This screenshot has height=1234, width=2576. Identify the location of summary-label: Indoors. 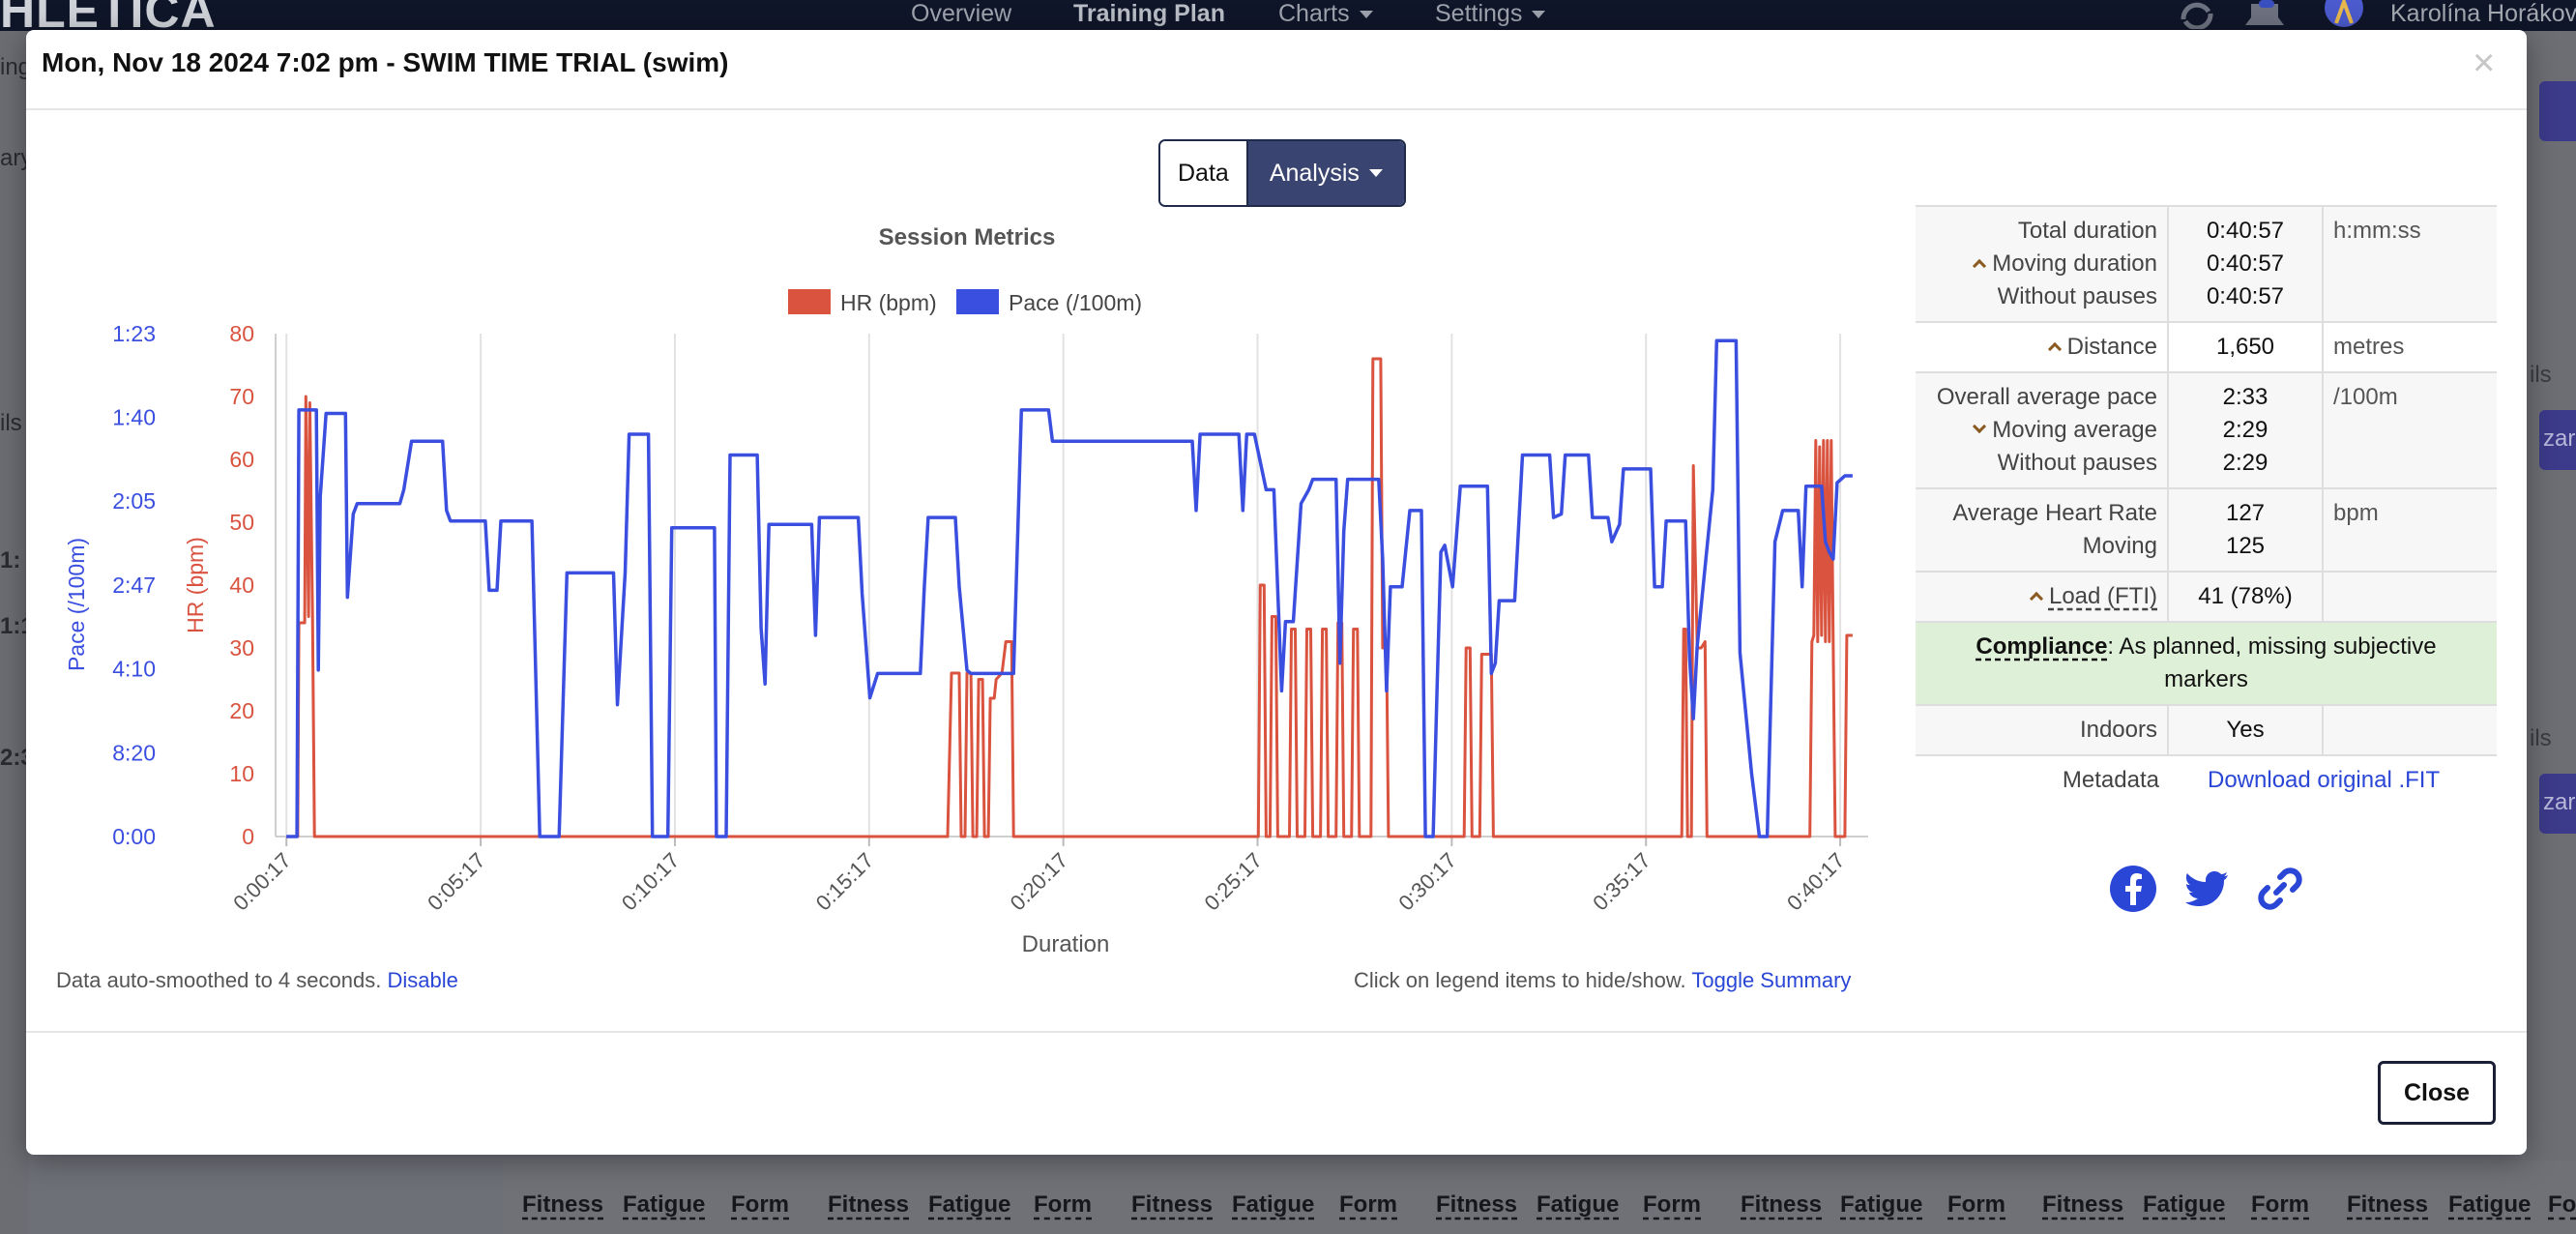
(2042, 730).